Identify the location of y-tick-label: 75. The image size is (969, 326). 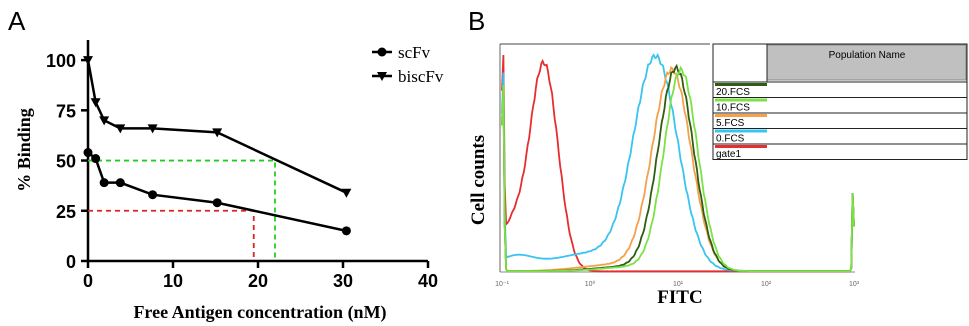
(66, 111).